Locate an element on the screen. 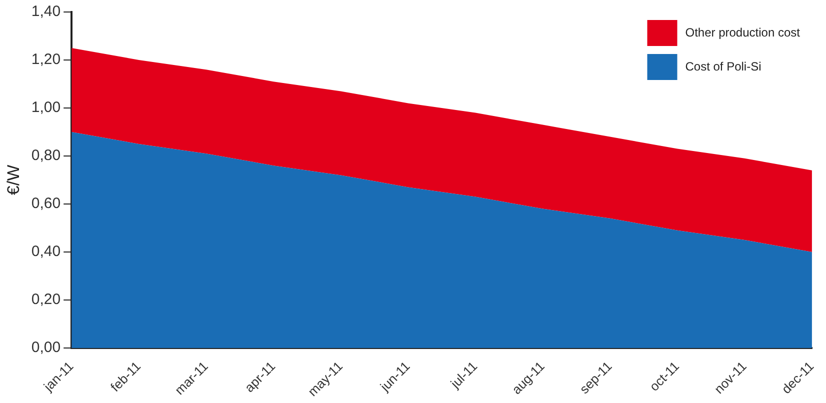 Image resolution: width=826 pixels, height=403 pixels. legend-label: Other production cost is located at coordinates (743, 32).